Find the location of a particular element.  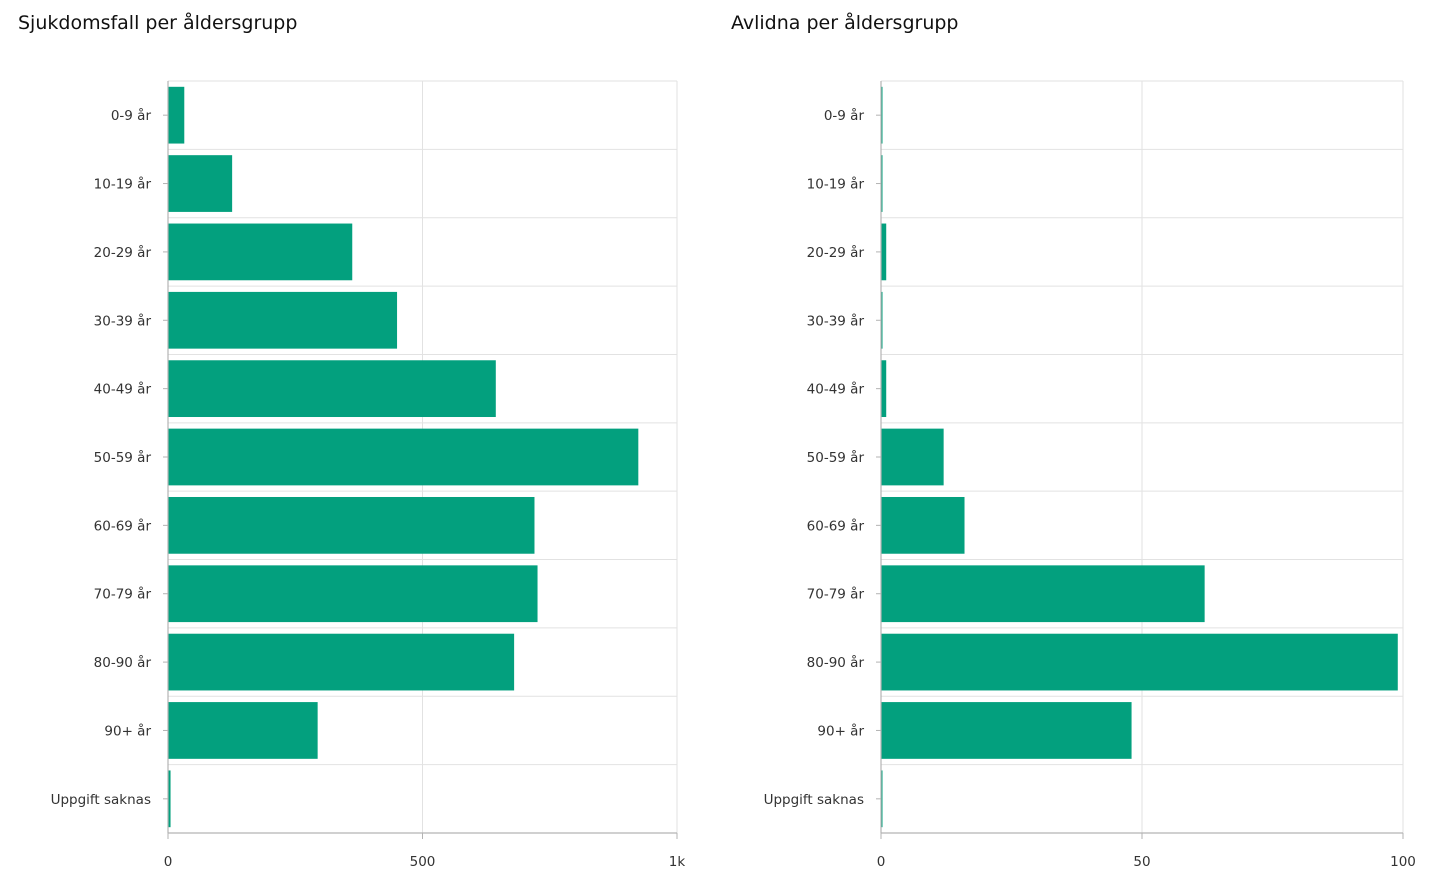

x-tick-label: 1k is located at coordinates (677, 862).